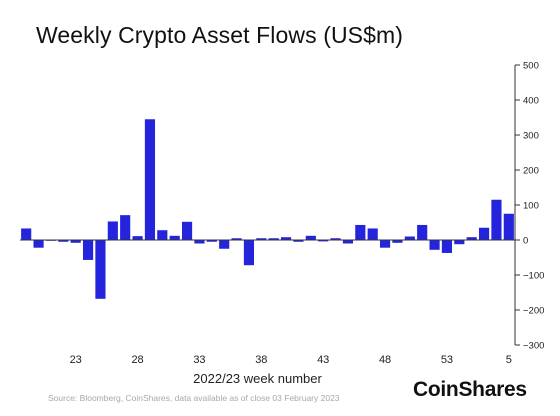 This screenshot has width=560, height=416. Describe the element at coordinates (533, 311) in the screenshot. I see `y-tick-label: −200` at that location.